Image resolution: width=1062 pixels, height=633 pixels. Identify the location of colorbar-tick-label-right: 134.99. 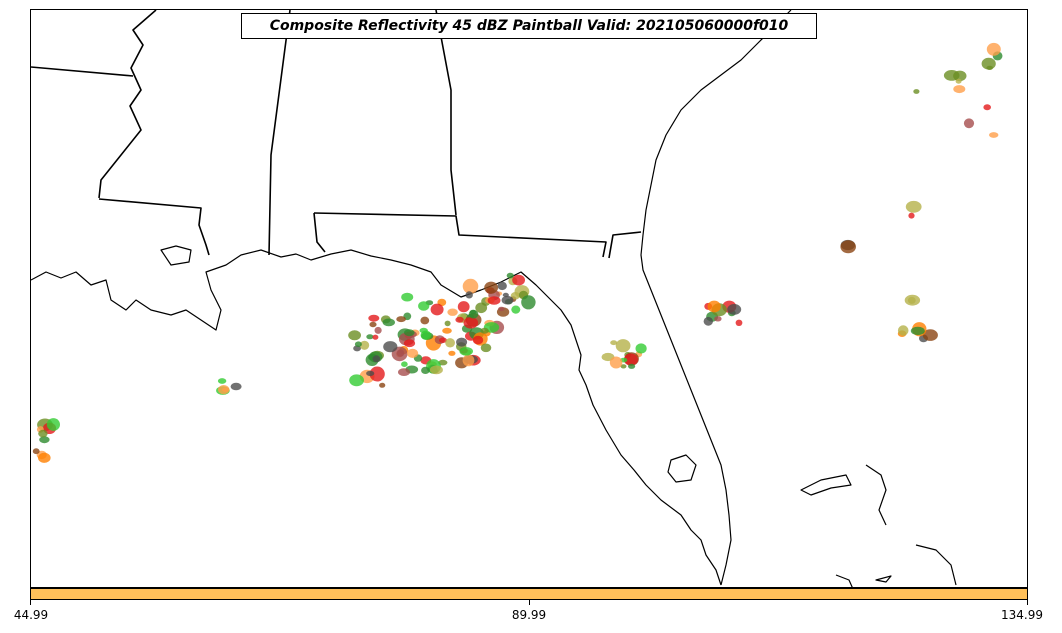
(1022, 615).